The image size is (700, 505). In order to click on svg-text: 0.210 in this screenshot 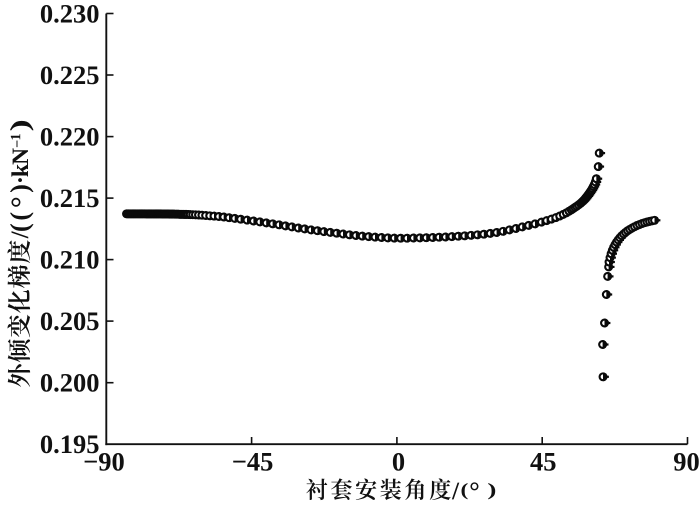, I will do `click(70, 259)`.